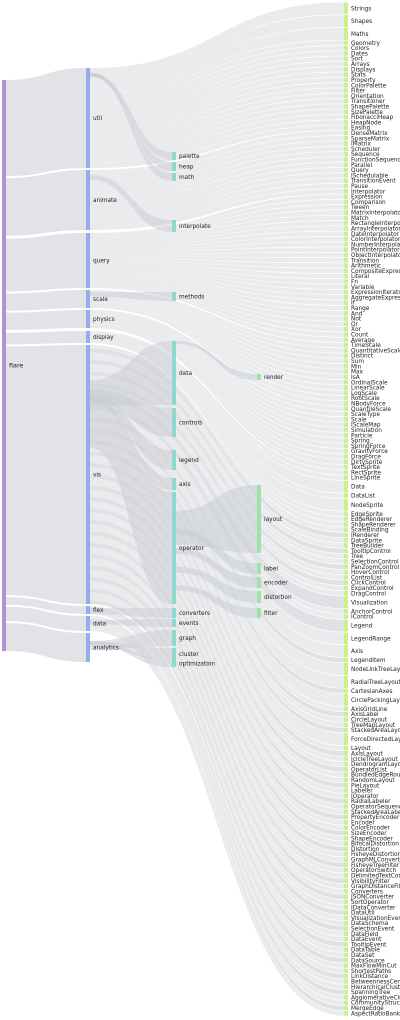  What do you see at coordinates (346, 486) in the screenshot?
I see `node-data` at bounding box center [346, 486].